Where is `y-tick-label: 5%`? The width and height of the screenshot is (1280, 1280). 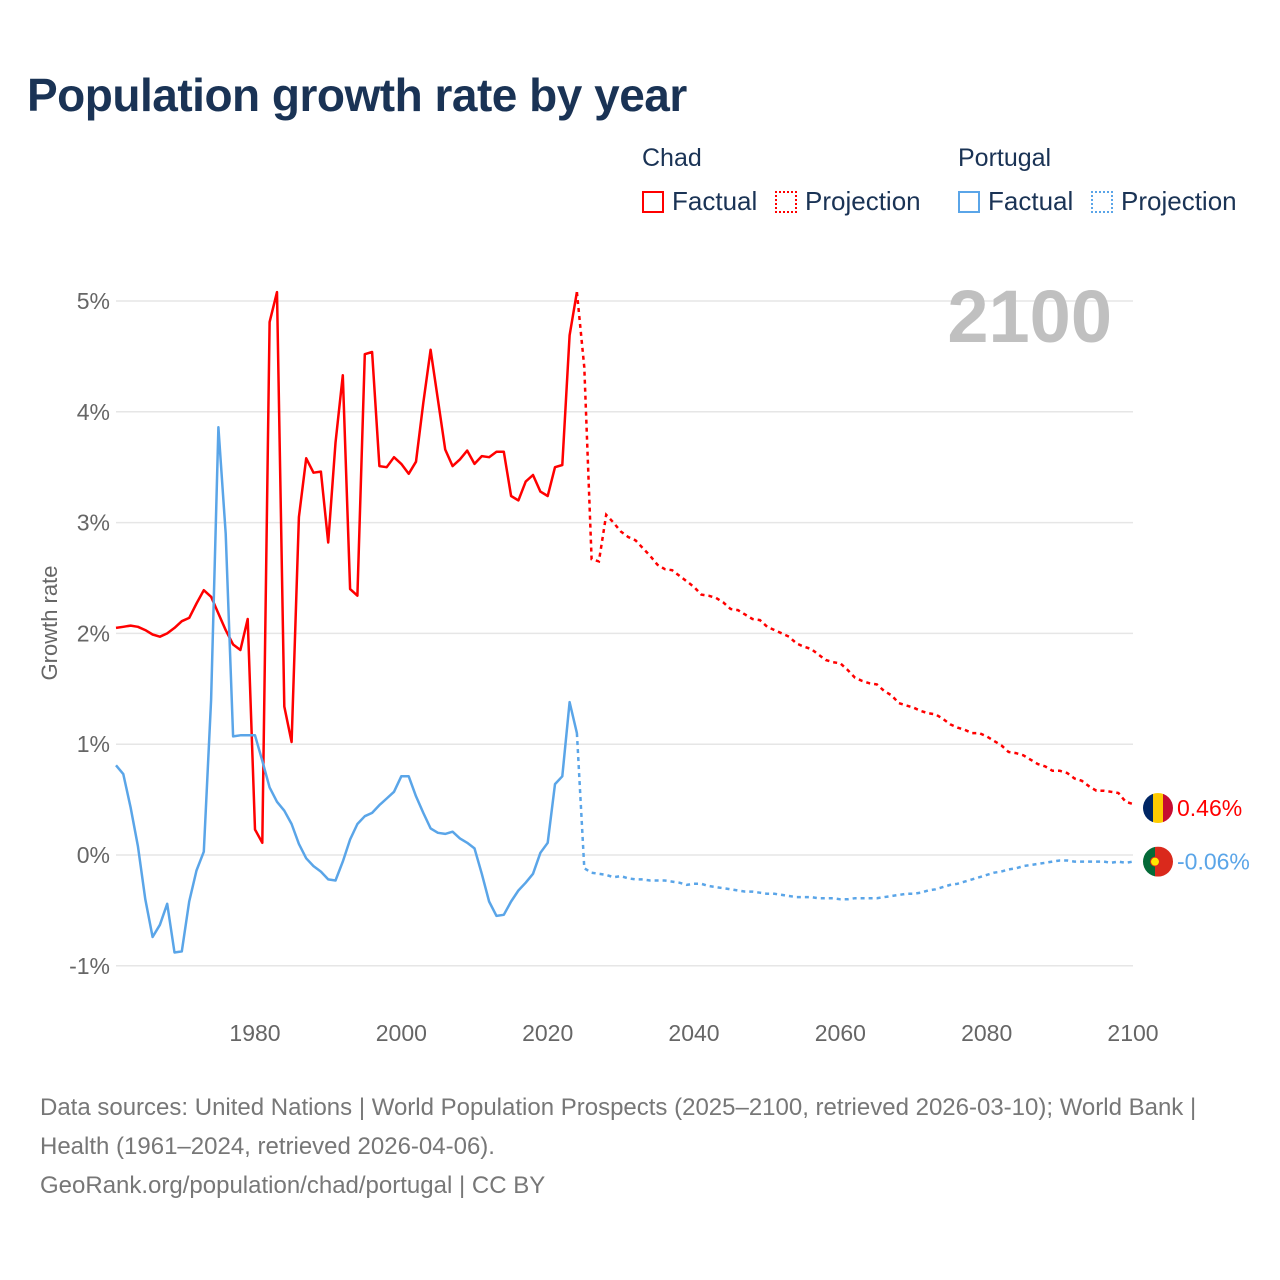 y-tick-label: 5% is located at coordinates (93, 301).